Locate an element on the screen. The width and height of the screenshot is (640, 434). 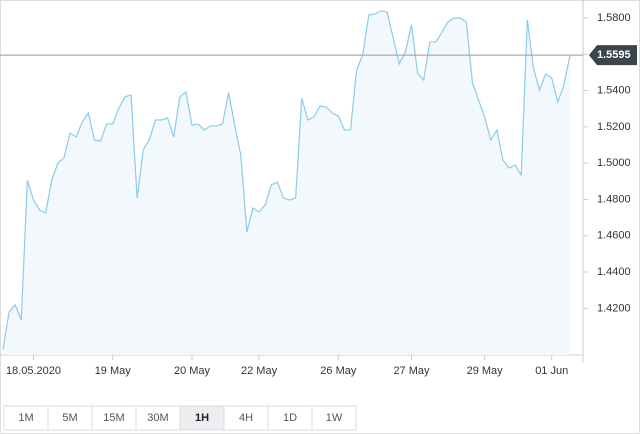
timeframe-label: 4H is located at coordinates (246, 418).